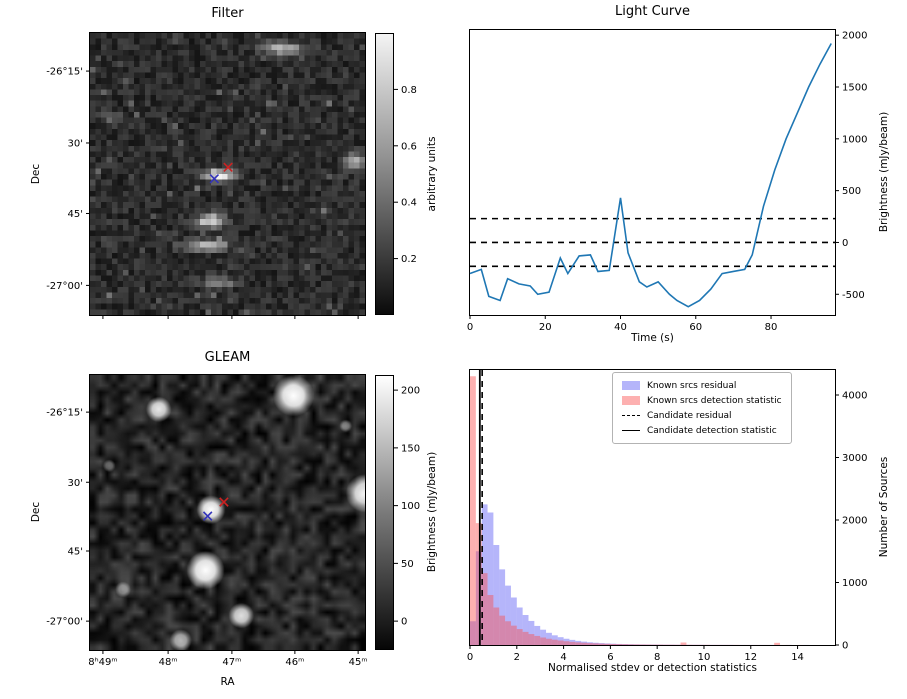 This screenshot has height=699, width=907. What do you see at coordinates (884, 172) in the screenshot?
I see `light-curve-y-axis-label: Brightness (mJy/beam)` at bounding box center [884, 172].